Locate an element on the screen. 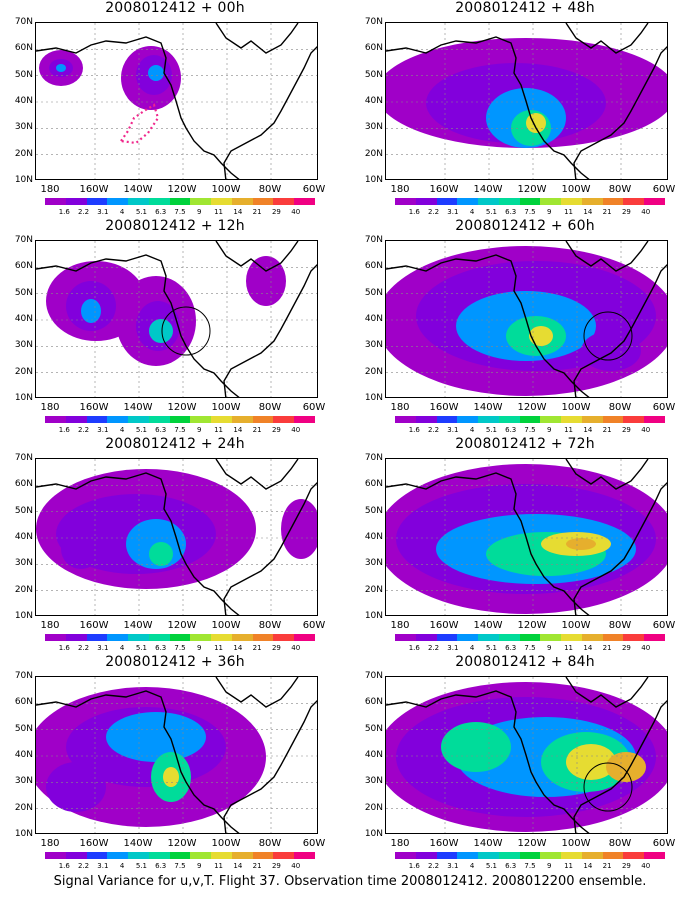  lat-tick-label: 10N is located at coordinates (23, 616).